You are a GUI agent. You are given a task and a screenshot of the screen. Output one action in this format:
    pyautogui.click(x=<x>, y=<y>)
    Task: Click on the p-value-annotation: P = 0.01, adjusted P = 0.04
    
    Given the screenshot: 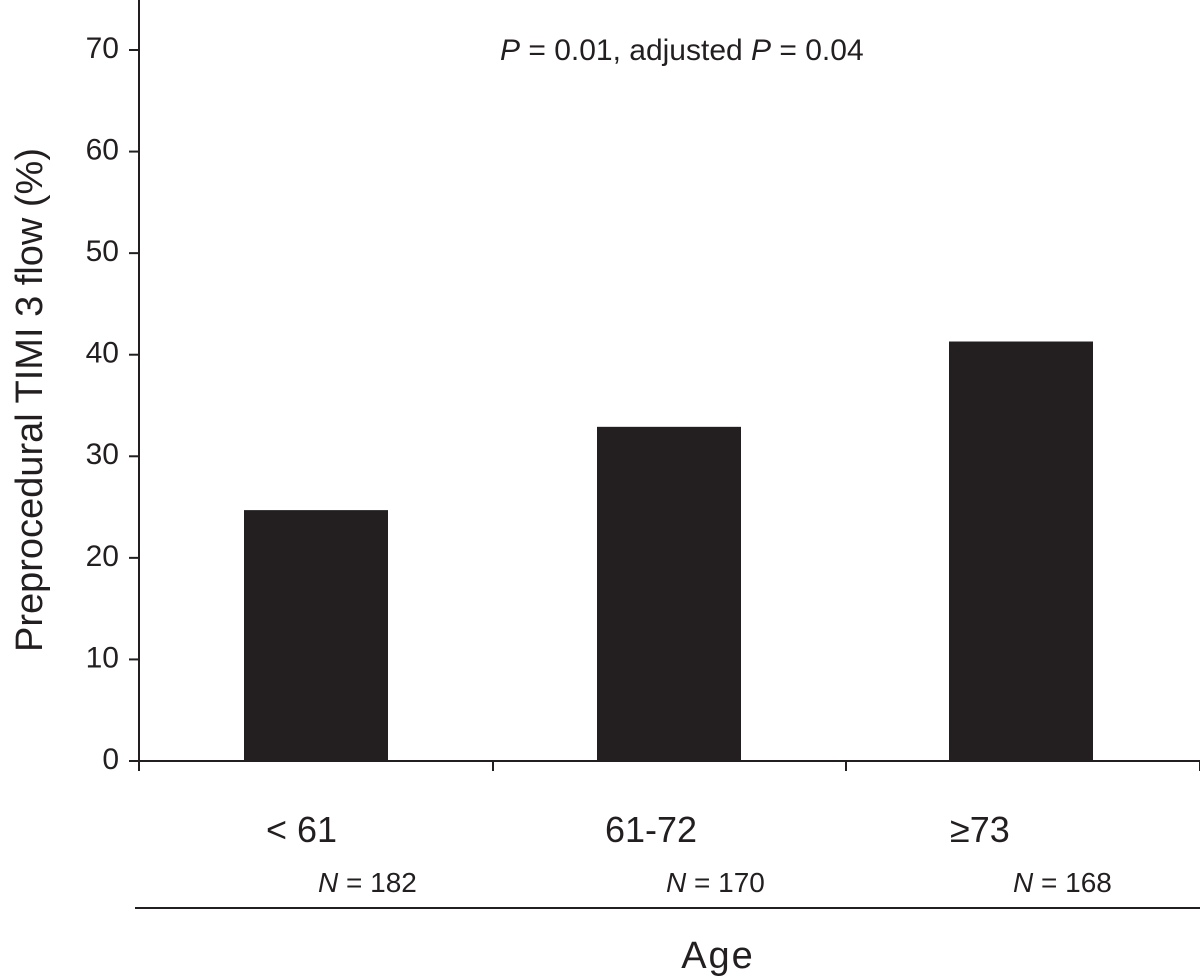 What is the action you would take?
    pyautogui.click(x=682, y=50)
    